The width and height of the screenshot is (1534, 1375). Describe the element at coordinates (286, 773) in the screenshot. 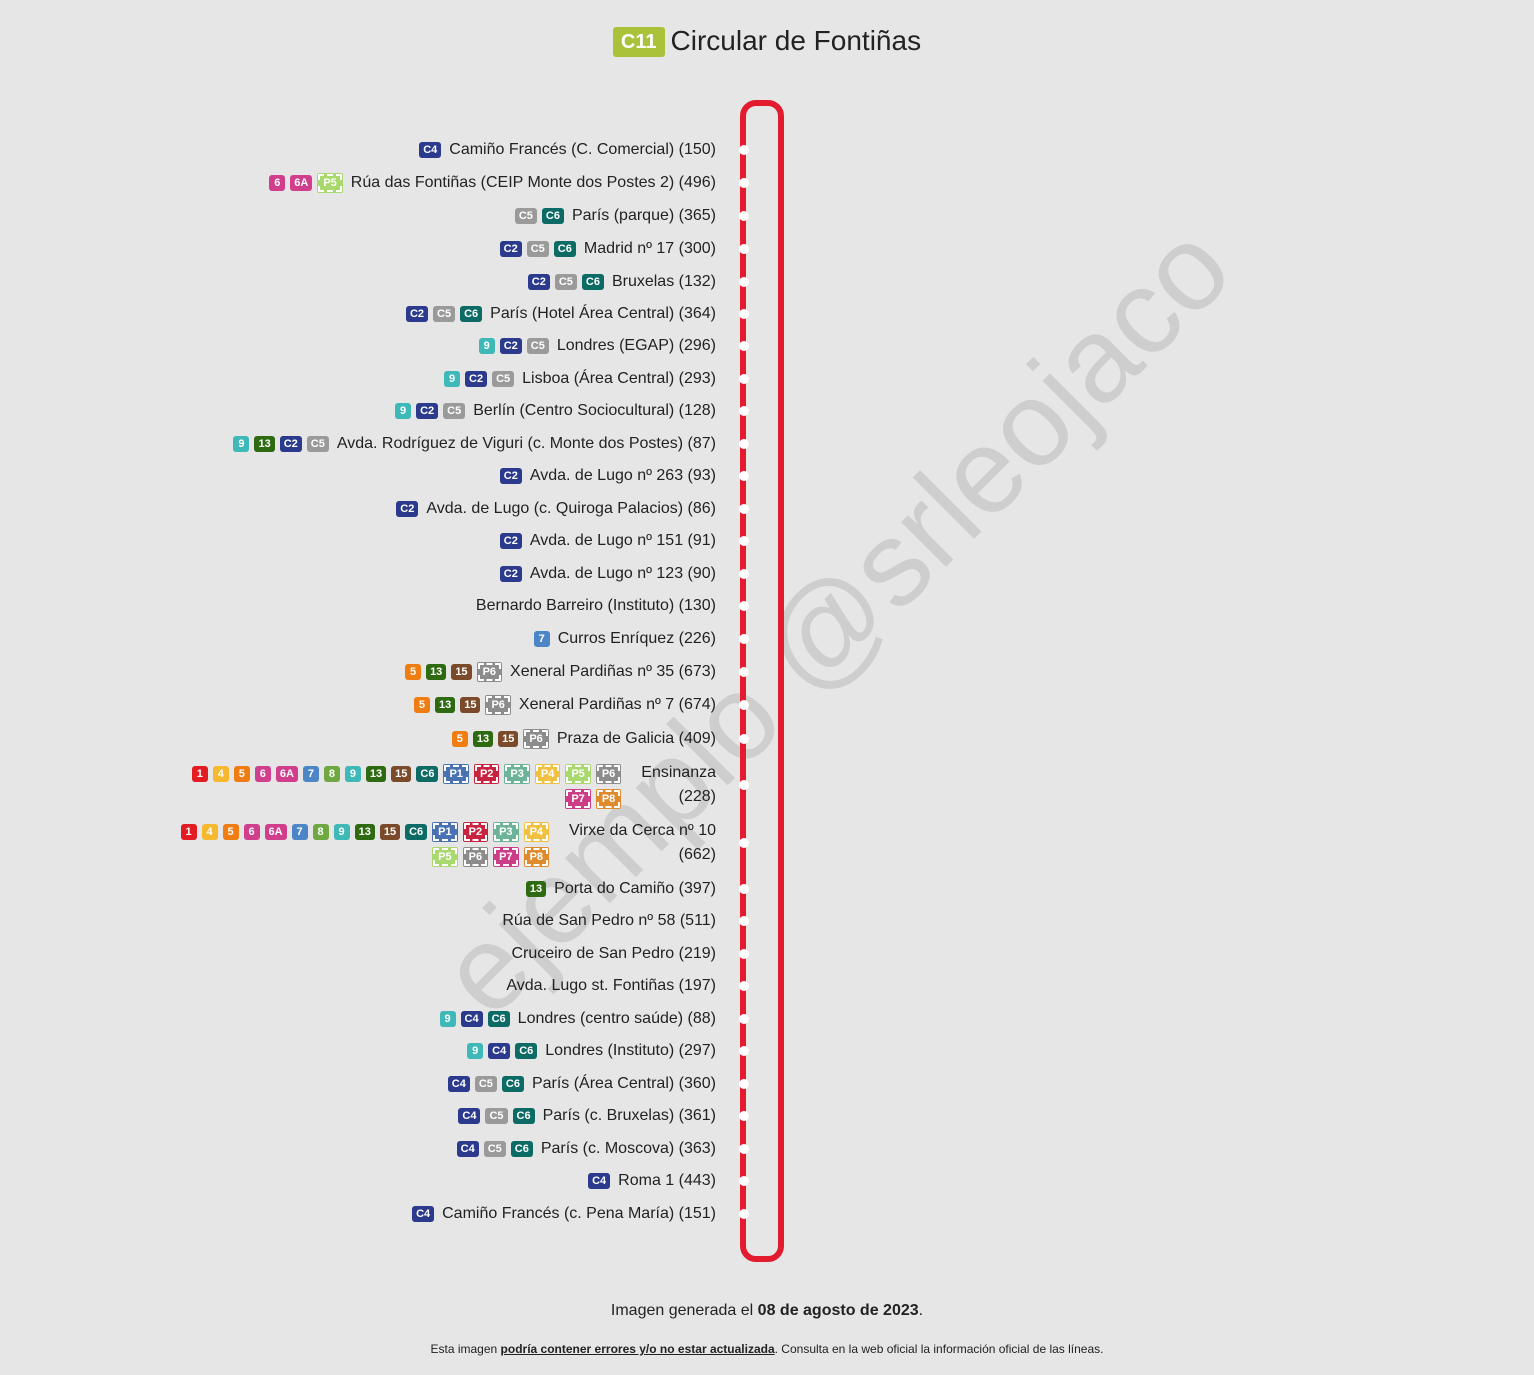

I see `line-badge-6a: 6A` at that location.